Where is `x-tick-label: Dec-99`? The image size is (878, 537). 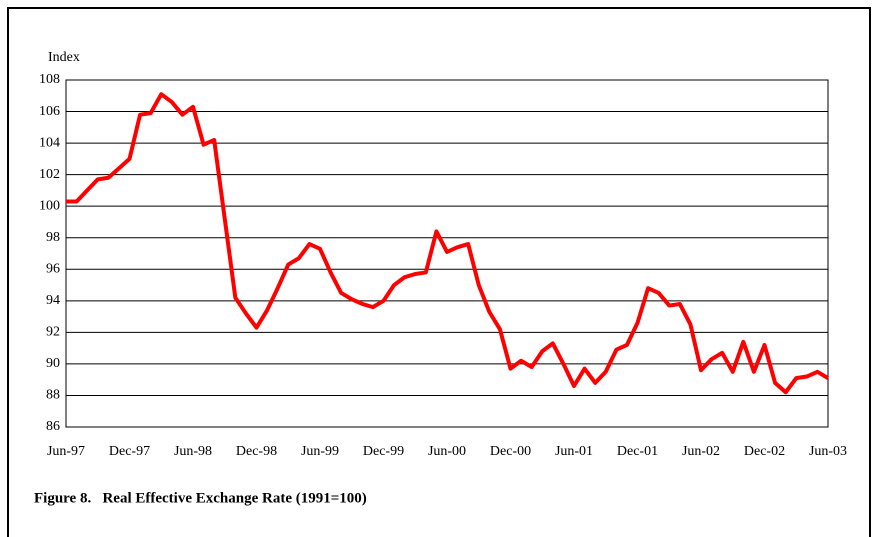
x-tick-label: Dec-99 is located at coordinates (383, 451).